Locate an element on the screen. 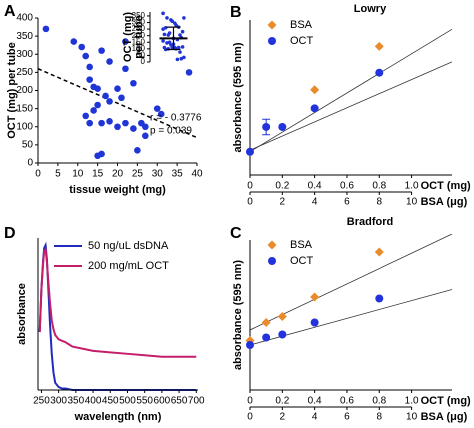  y-tick-label: 400 is located at coordinates (24, 18).